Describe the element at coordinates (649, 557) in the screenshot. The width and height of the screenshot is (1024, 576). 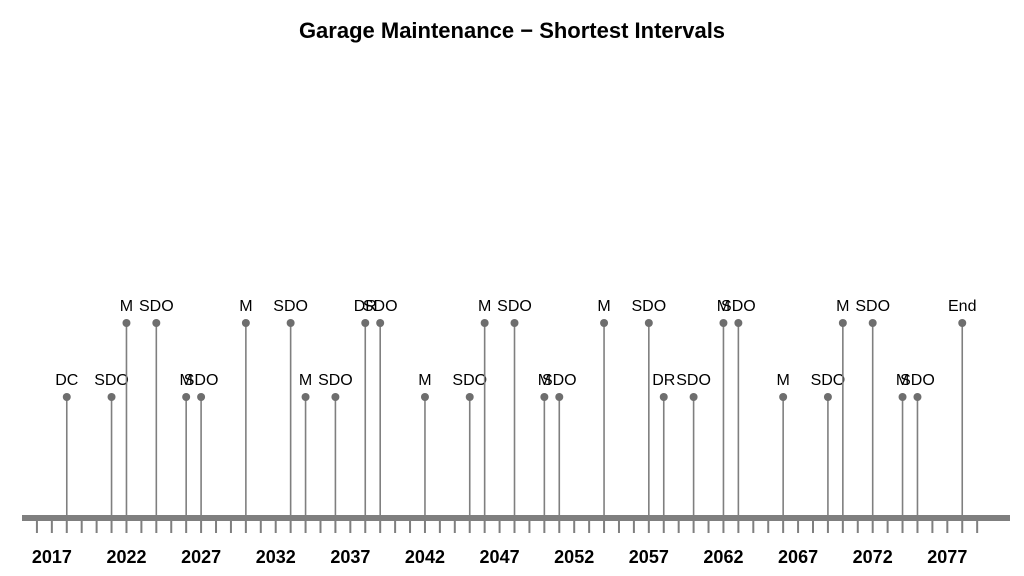
I see `tick-label: 2057` at that location.